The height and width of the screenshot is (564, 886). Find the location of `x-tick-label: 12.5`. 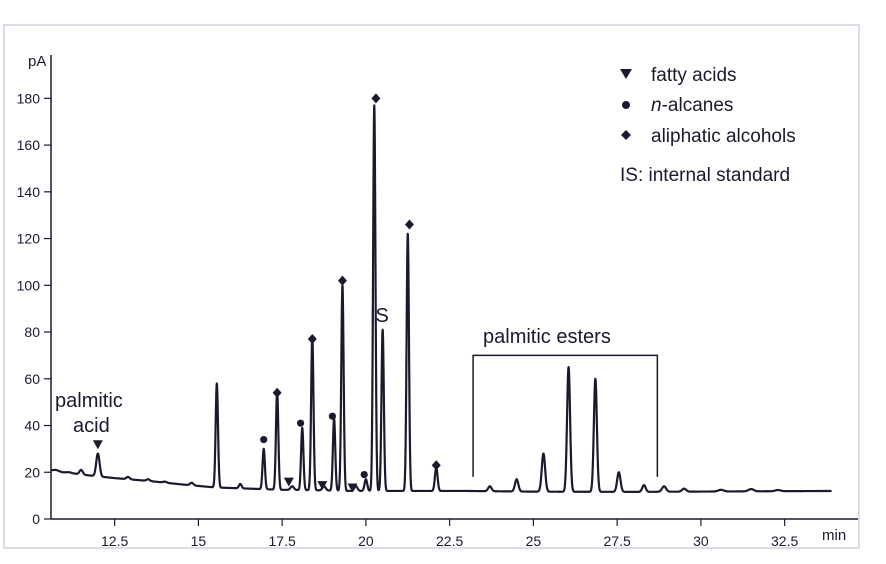

x-tick-label: 12.5 is located at coordinates (114, 541).